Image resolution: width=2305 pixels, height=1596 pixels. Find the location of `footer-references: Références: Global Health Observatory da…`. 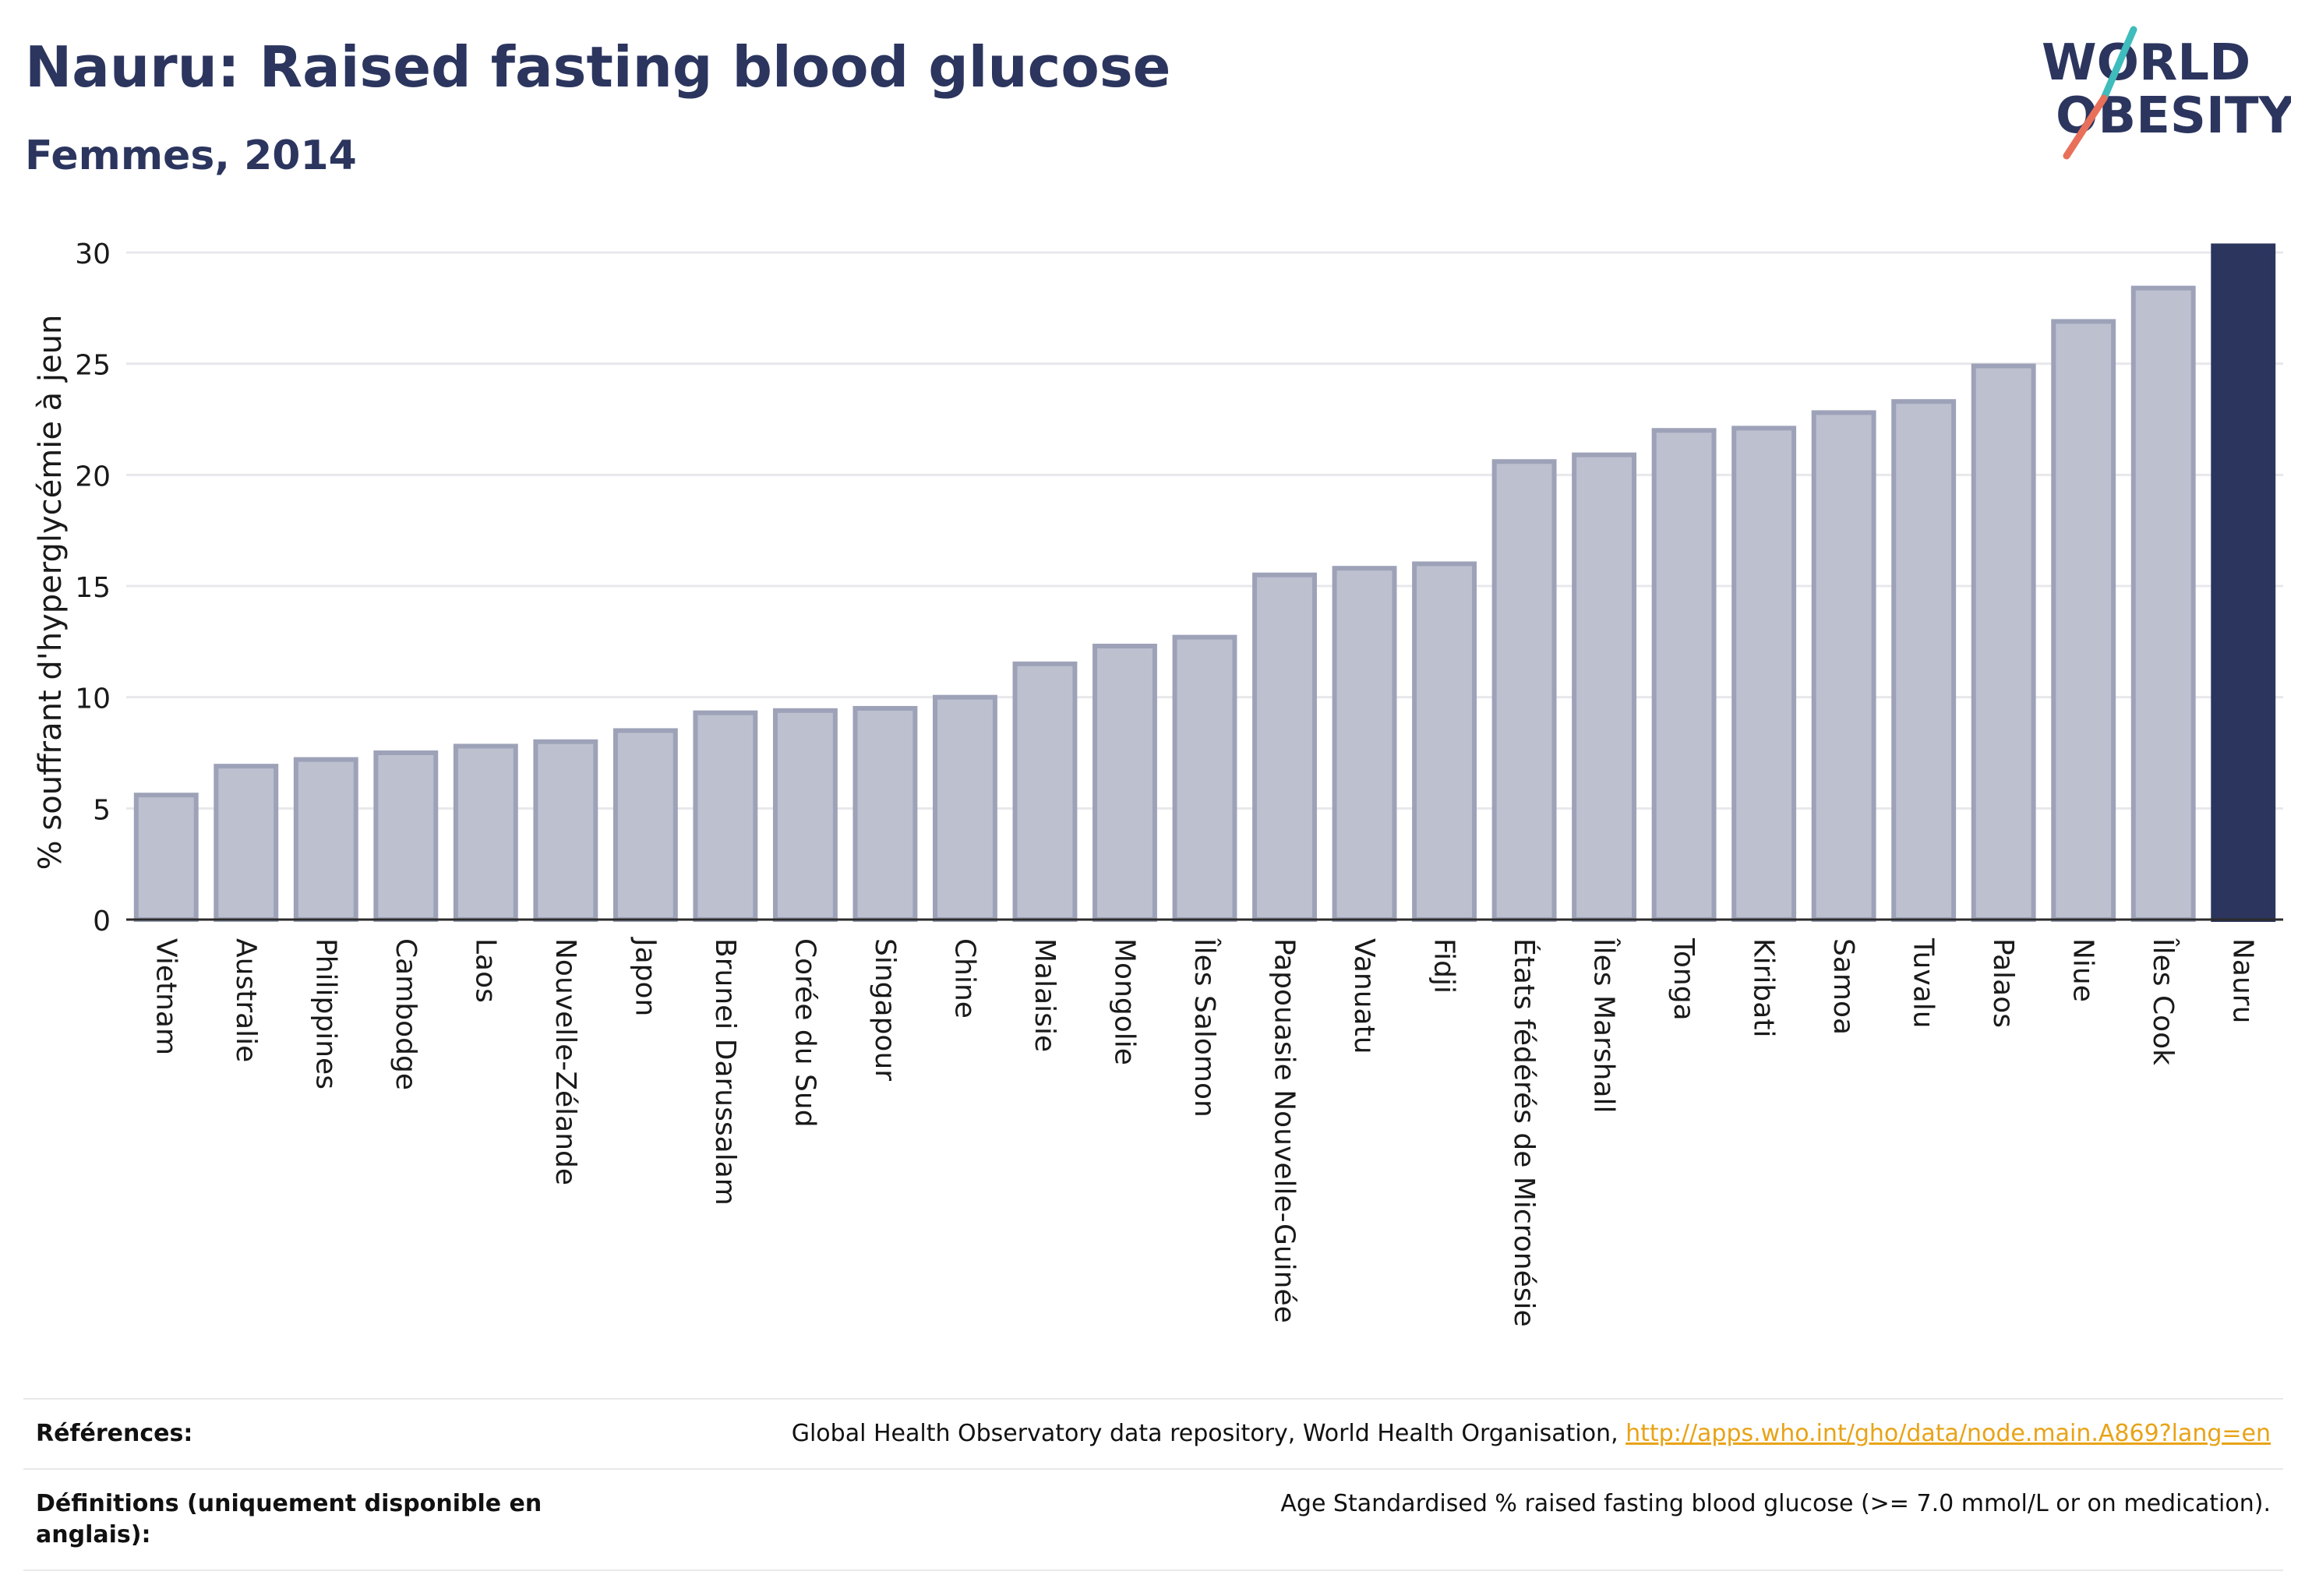

footer-references: Références: Global Health Observatory da… is located at coordinates (1153, 1484).